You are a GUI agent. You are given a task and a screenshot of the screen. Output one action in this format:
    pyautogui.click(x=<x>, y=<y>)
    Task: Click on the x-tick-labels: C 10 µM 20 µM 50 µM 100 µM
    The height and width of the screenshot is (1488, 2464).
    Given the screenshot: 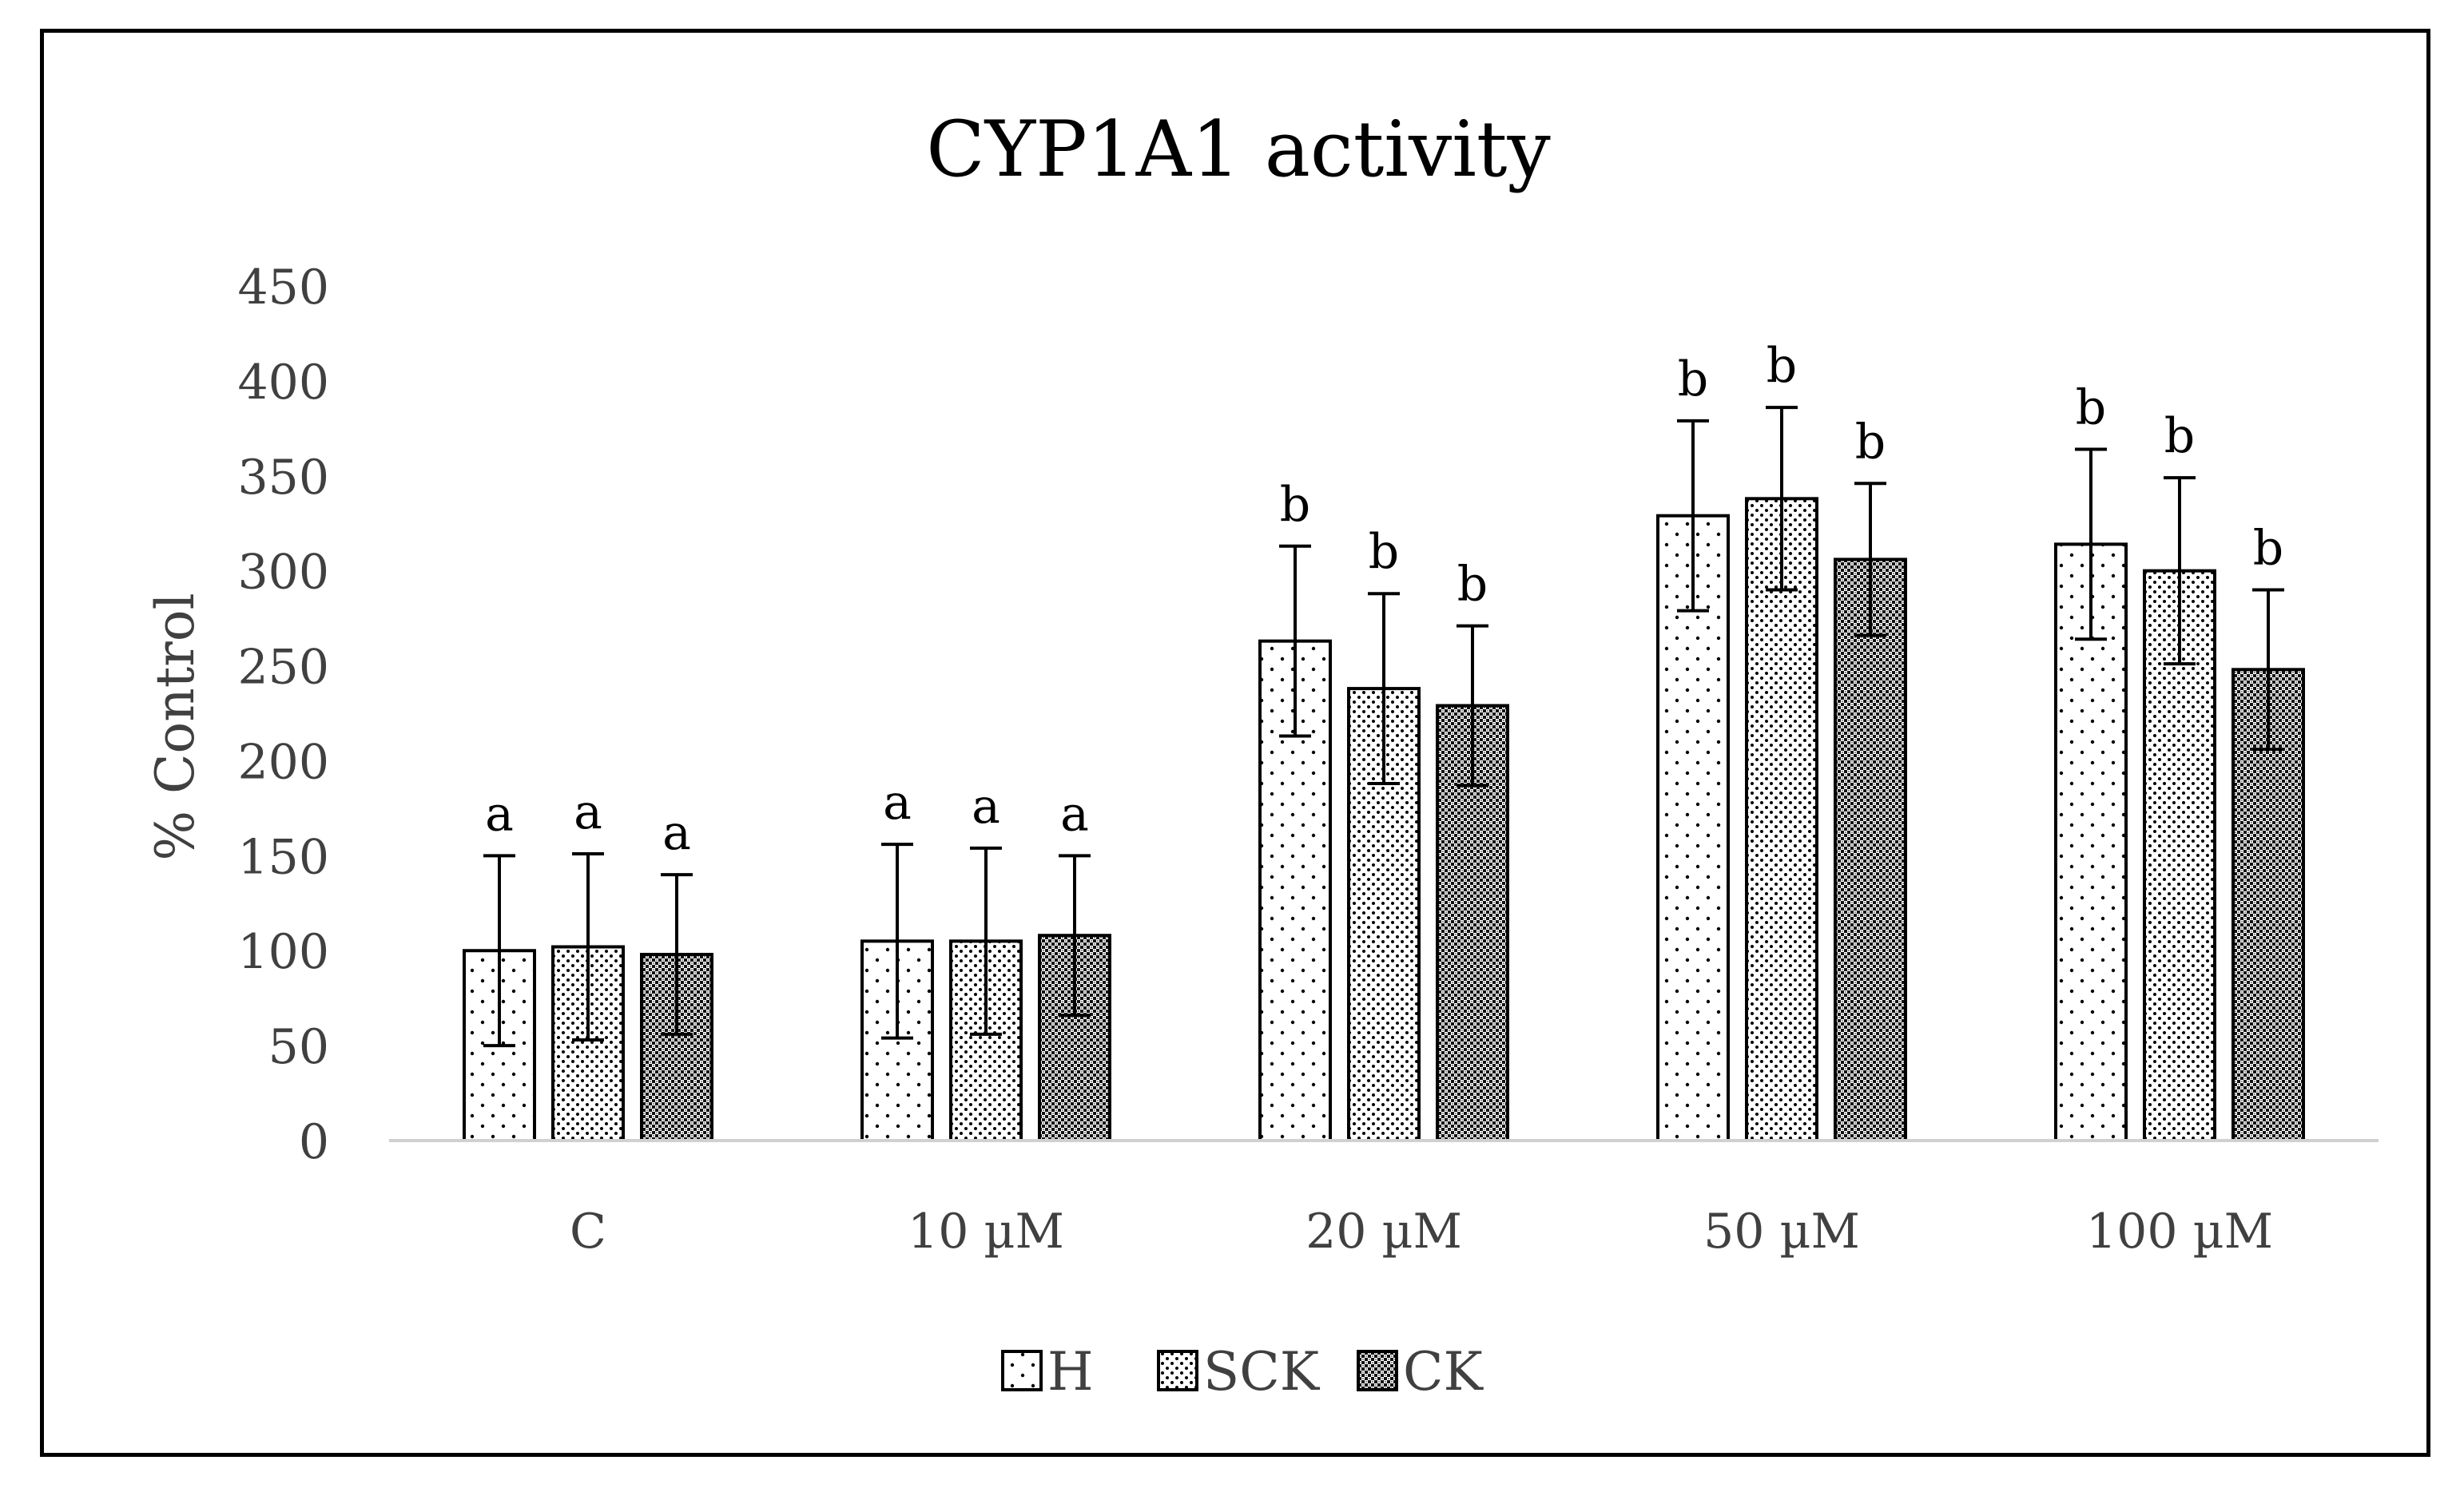 What is the action you would take?
    pyautogui.click(x=1421, y=1232)
    